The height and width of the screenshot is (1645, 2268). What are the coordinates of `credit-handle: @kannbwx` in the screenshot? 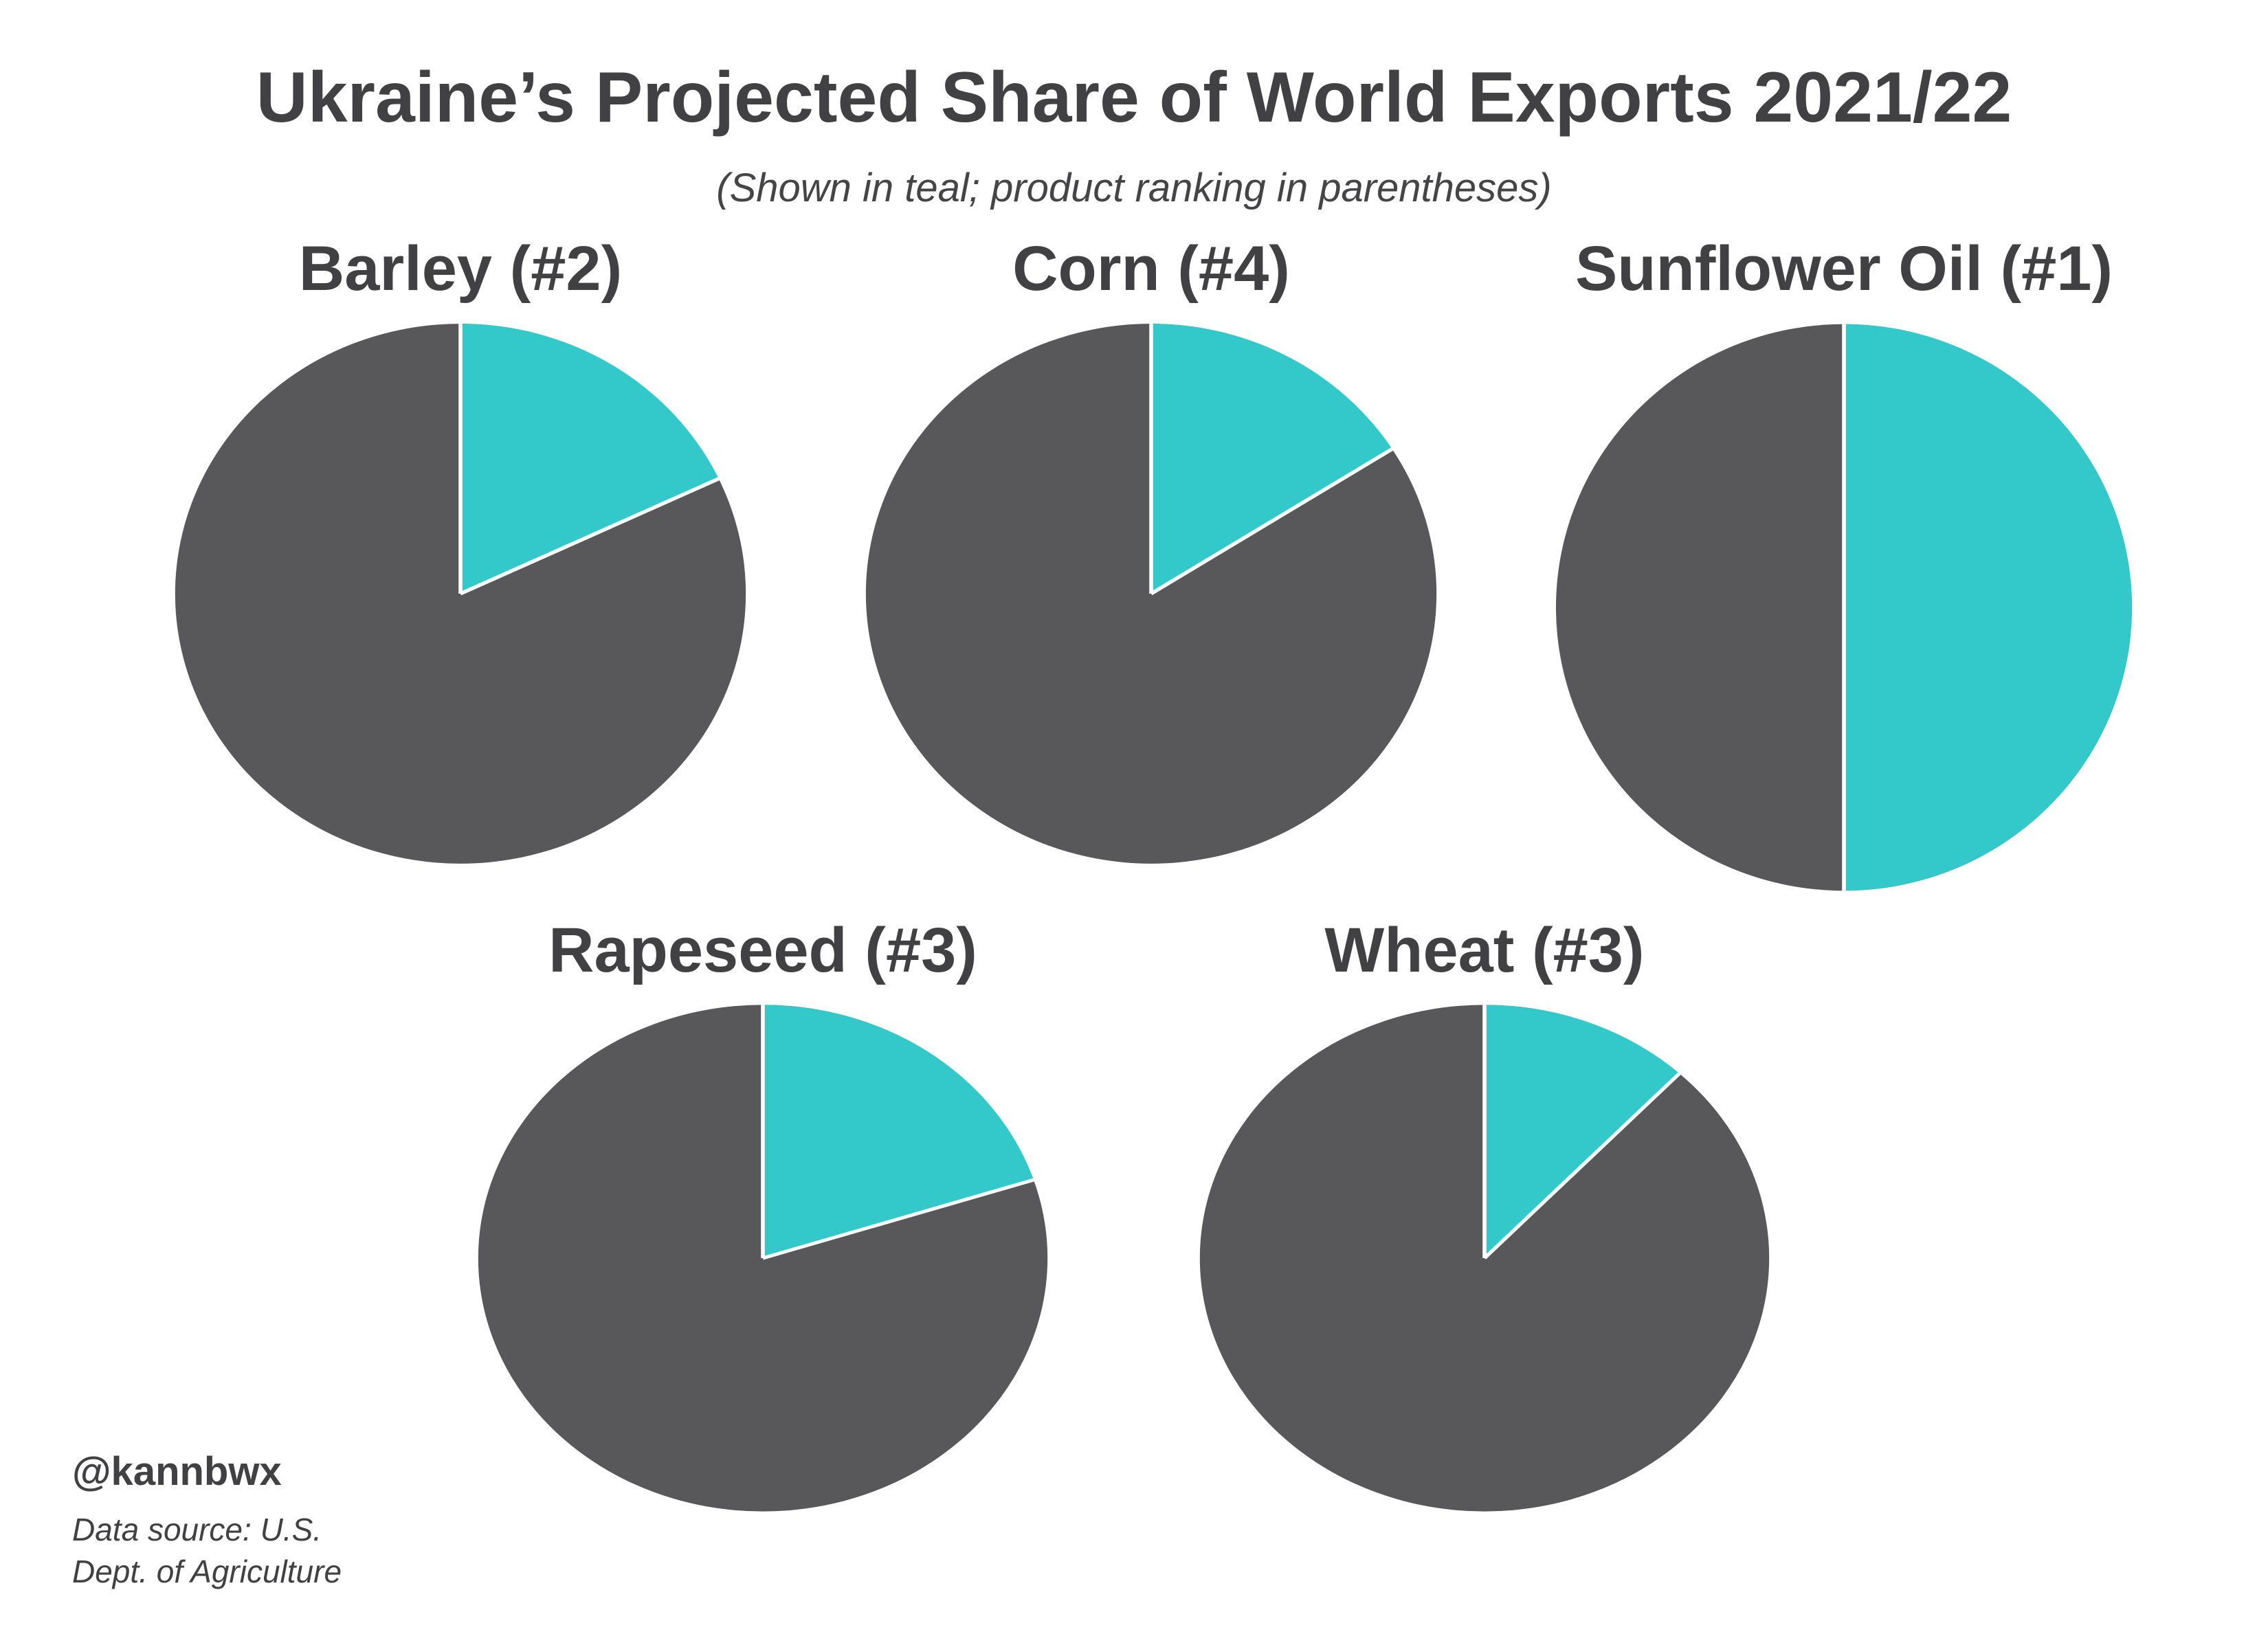 It's located at (177, 1471).